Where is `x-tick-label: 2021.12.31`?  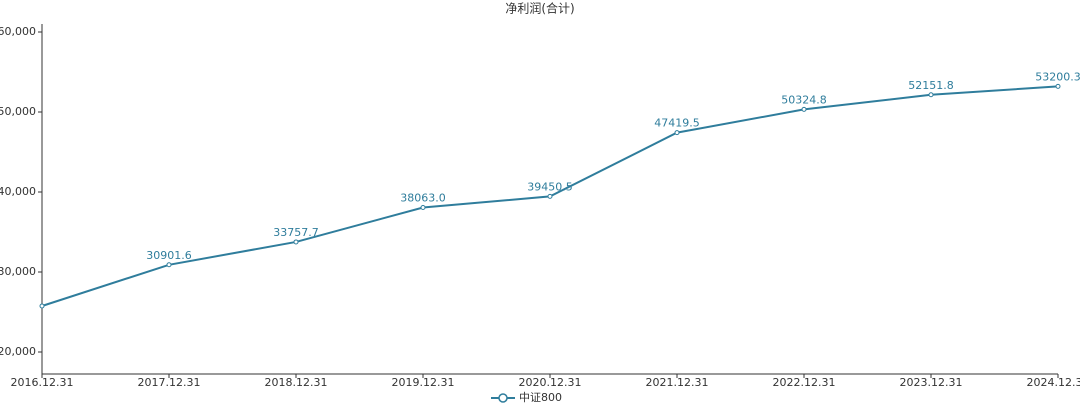
x-tick-label: 2021.12.31 is located at coordinates (677, 382).